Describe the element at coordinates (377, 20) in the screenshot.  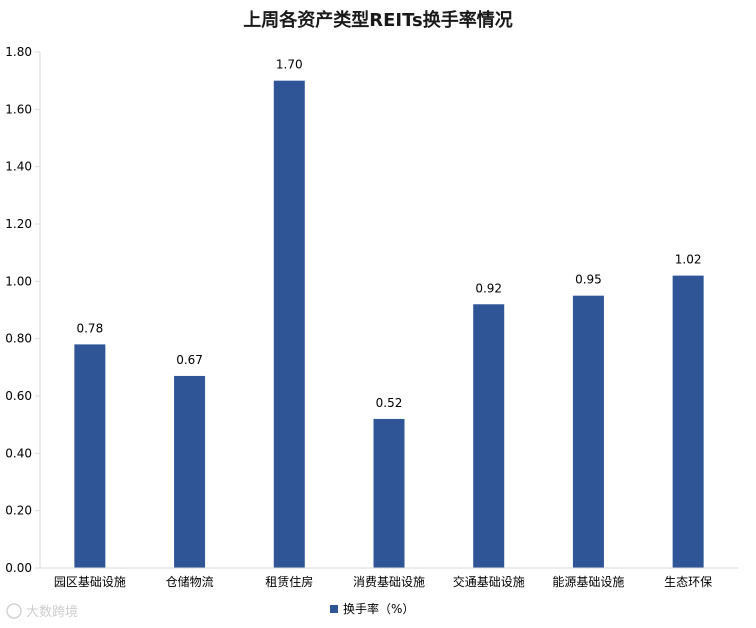
I see `chart-title: 上周各资产类型REITs换手率情况` at that location.